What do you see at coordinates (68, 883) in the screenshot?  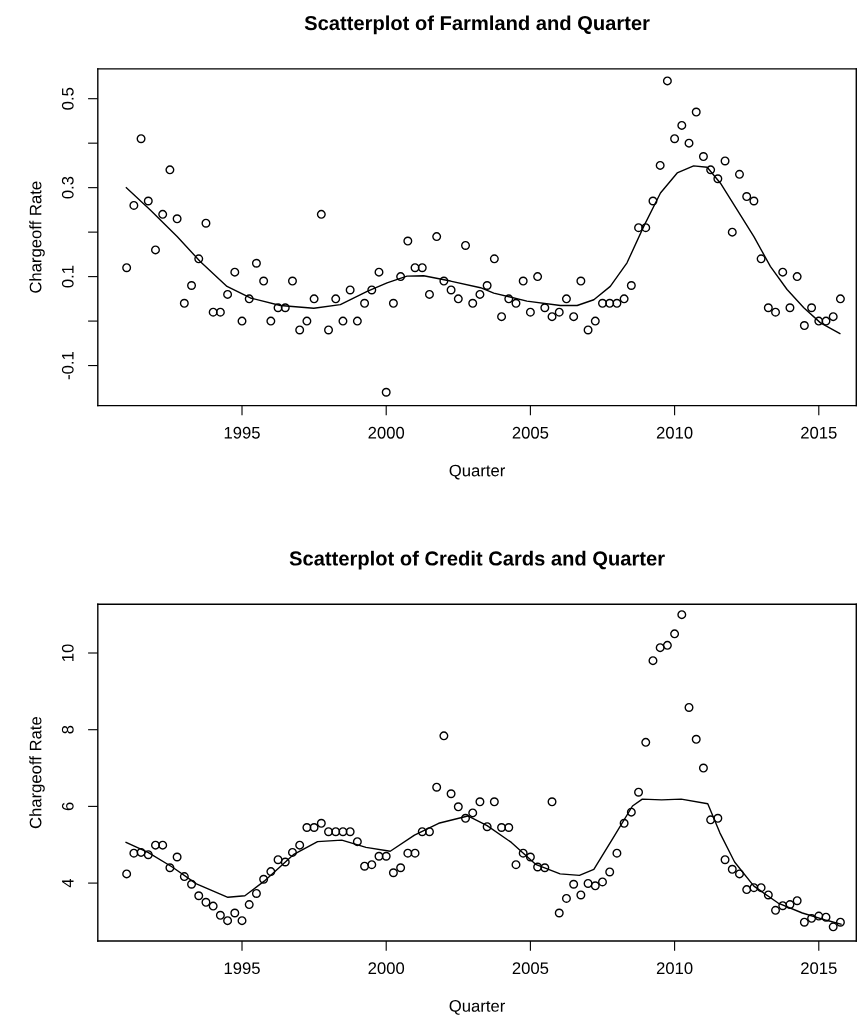 I see `y-tick-label: 4` at bounding box center [68, 883].